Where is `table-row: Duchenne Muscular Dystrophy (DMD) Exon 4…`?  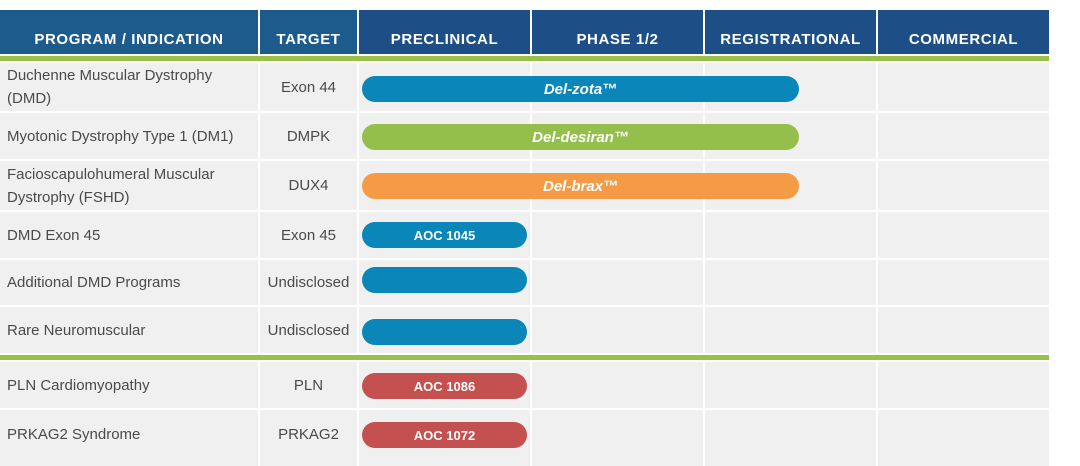
table-row: Duchenne Muscular Dystrophy (DMD) Exon 4… is located at coordinates (524, 87).